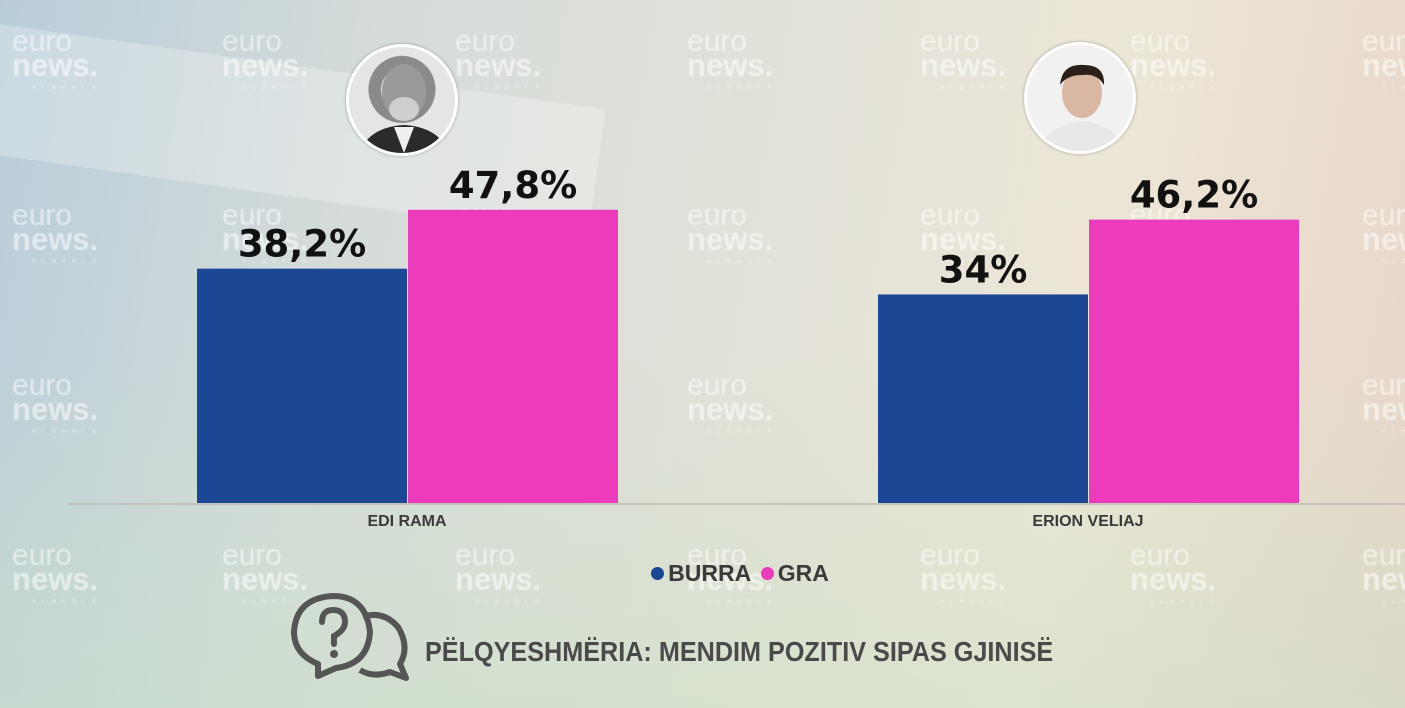  Describe the element at coordinates (803, 573) in the screenshot. I see `legend-label-gra: GRA` at that location.